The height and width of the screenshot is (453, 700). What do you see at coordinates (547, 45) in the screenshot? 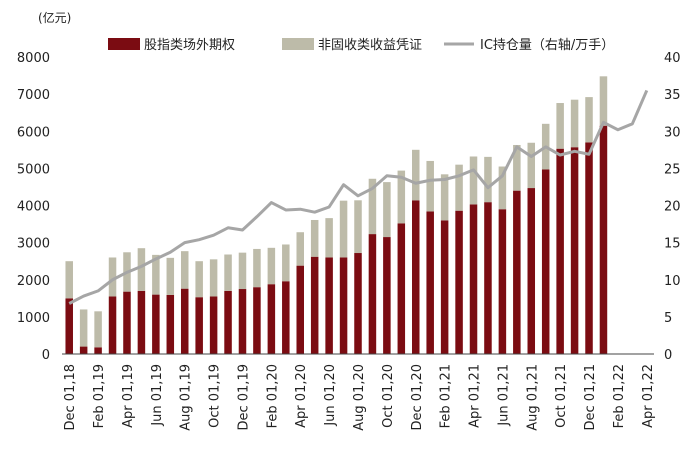
I see `legend-label-2: IC持仓量（右轴/万手）` at bounding box center [547, 45].